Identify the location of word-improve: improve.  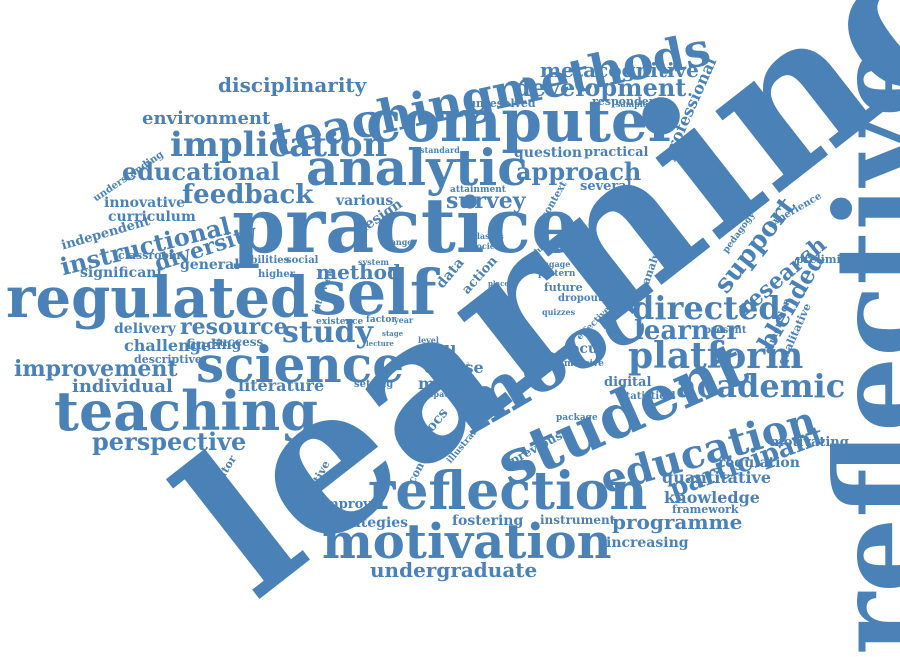
(350, 504).